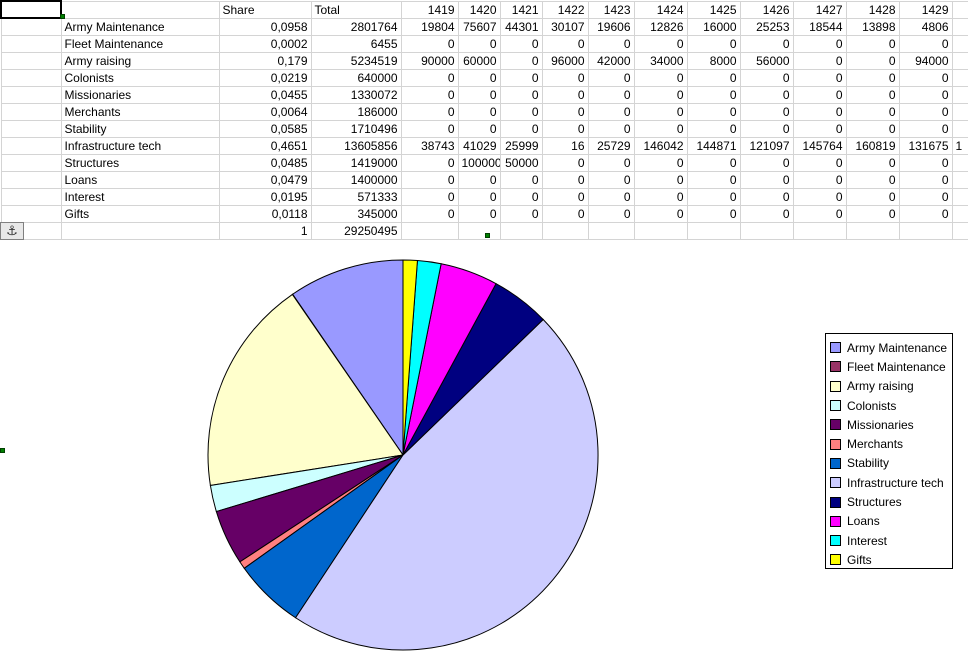  Describe the element at coordinates (265, 213) in the screenshot. I see `share-cell: 0,0118` at that location.